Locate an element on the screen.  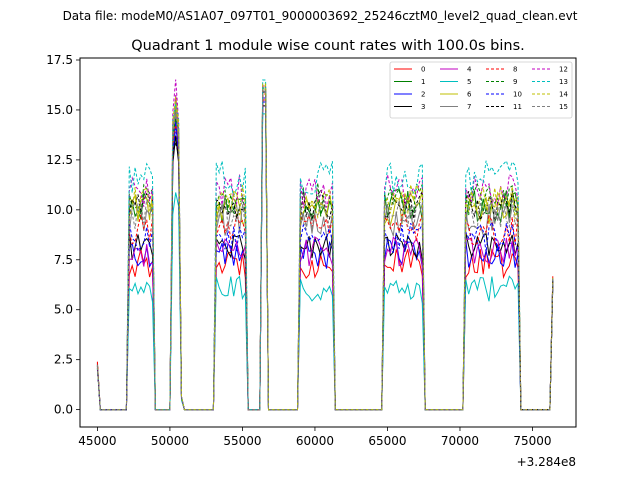
x-tick-label: 75000 is located at coordinates (532, 441).